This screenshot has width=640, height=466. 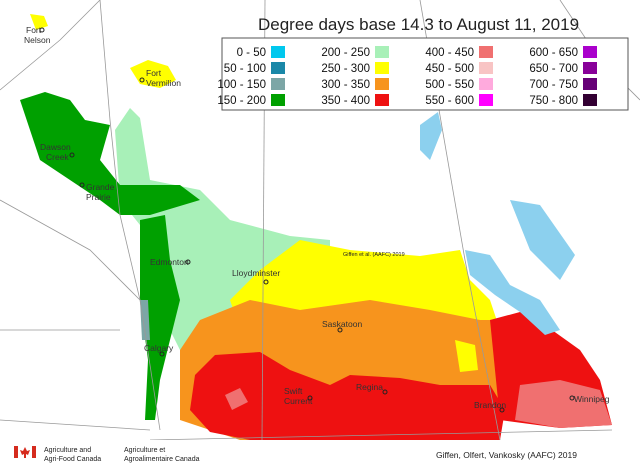 What do you see at coordinates (100, 187) in the screenshot?
I see `city-label: Grande` at bounding box center [100, 187].